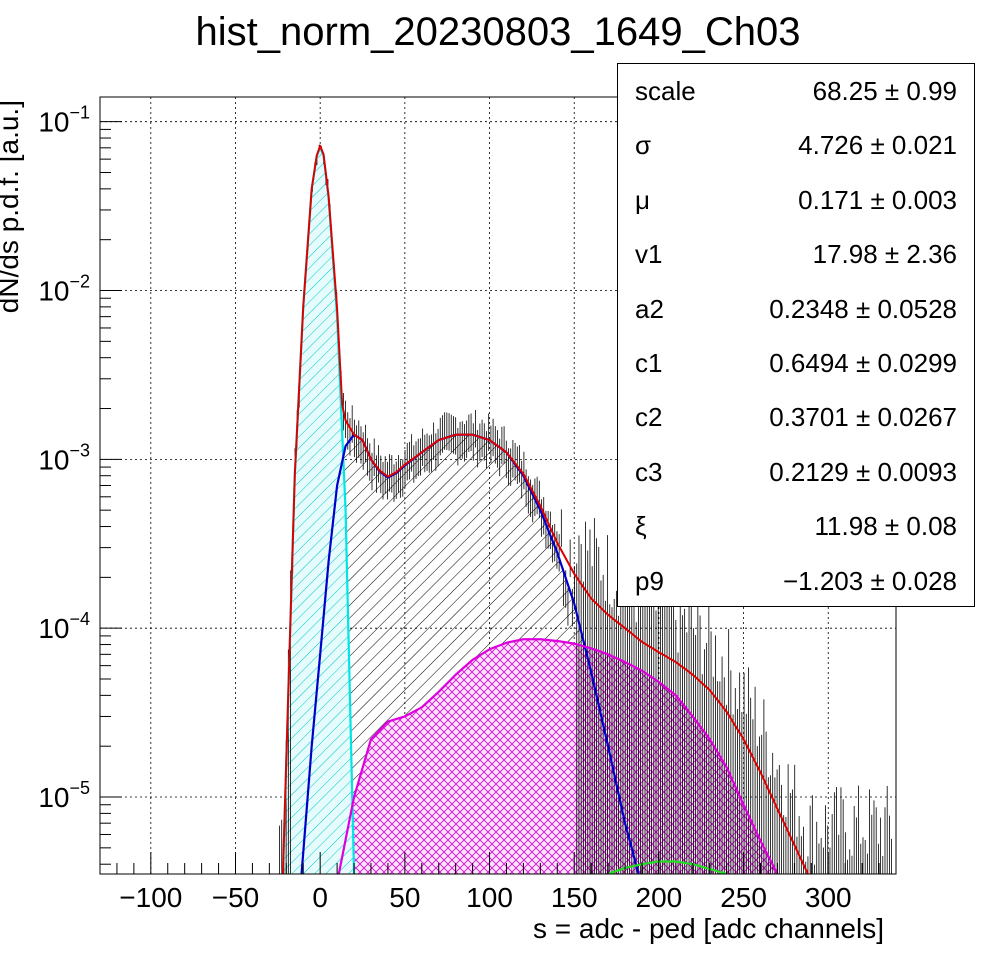 Image resolution: width=996 pixels, height=972 pixels. I want to click on stats-param-name: μ, so click(642, 199).